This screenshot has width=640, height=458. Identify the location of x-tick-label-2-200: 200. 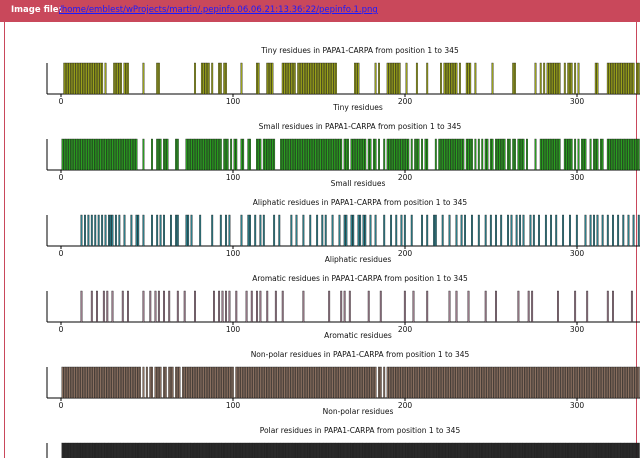
(405, 253).